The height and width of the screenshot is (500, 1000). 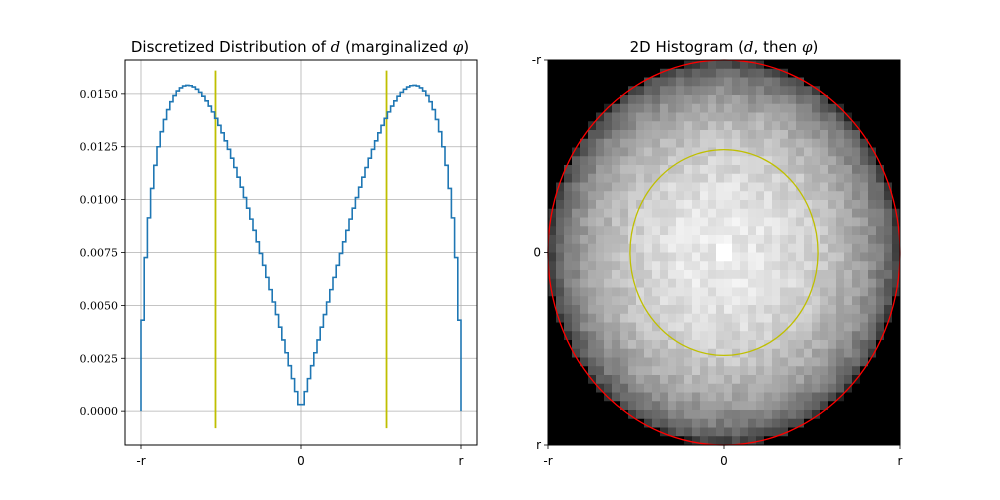 I want to click on left-y-tick-label: 0.0125, so click(x=99, y=147).